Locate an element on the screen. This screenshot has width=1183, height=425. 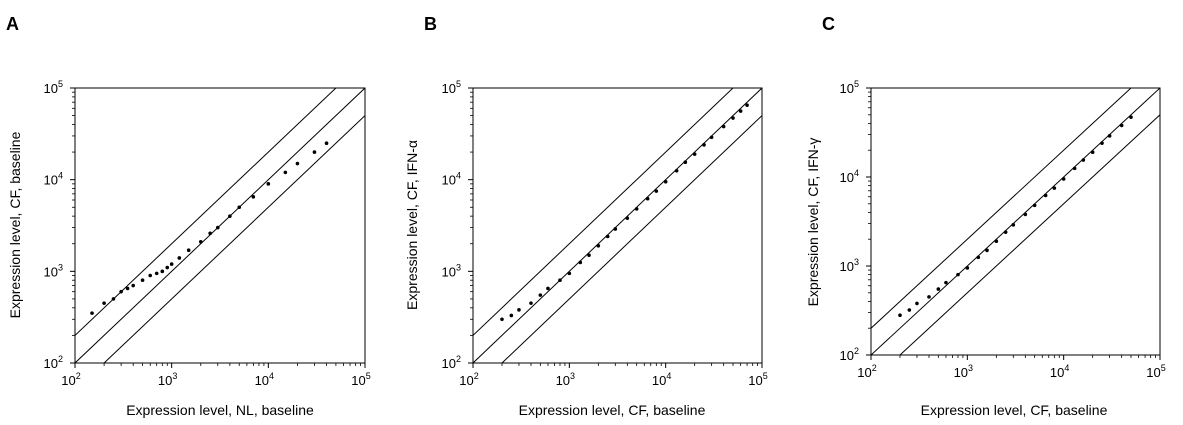
panel-letter-a: A is located at coordinates (12, 24).